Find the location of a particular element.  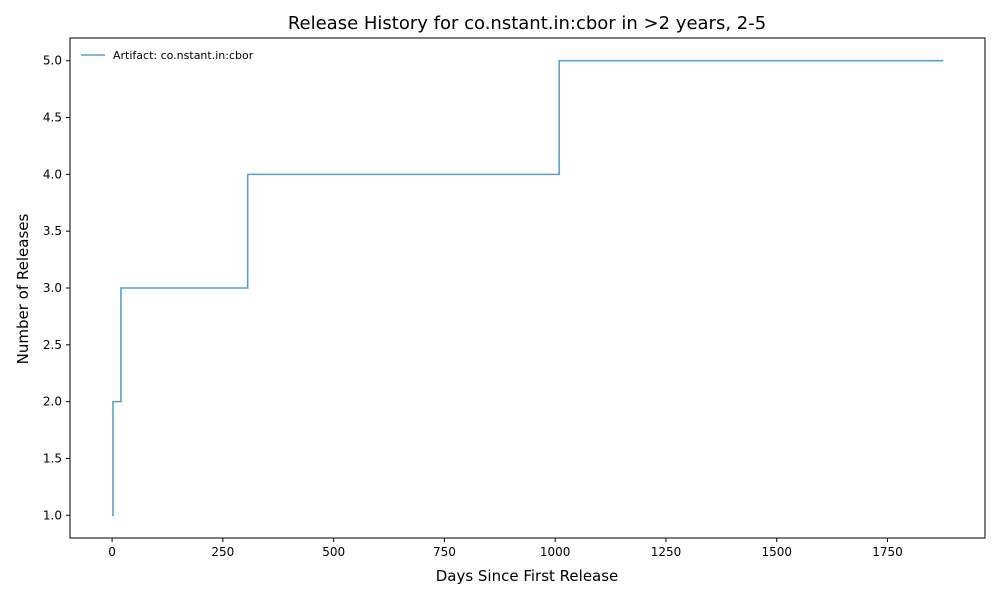

y-axis: 1.0 1.5 2.0 2.5 3.0 3.5 4.0 4.5 5.0 is located at coordinates (56, 288).